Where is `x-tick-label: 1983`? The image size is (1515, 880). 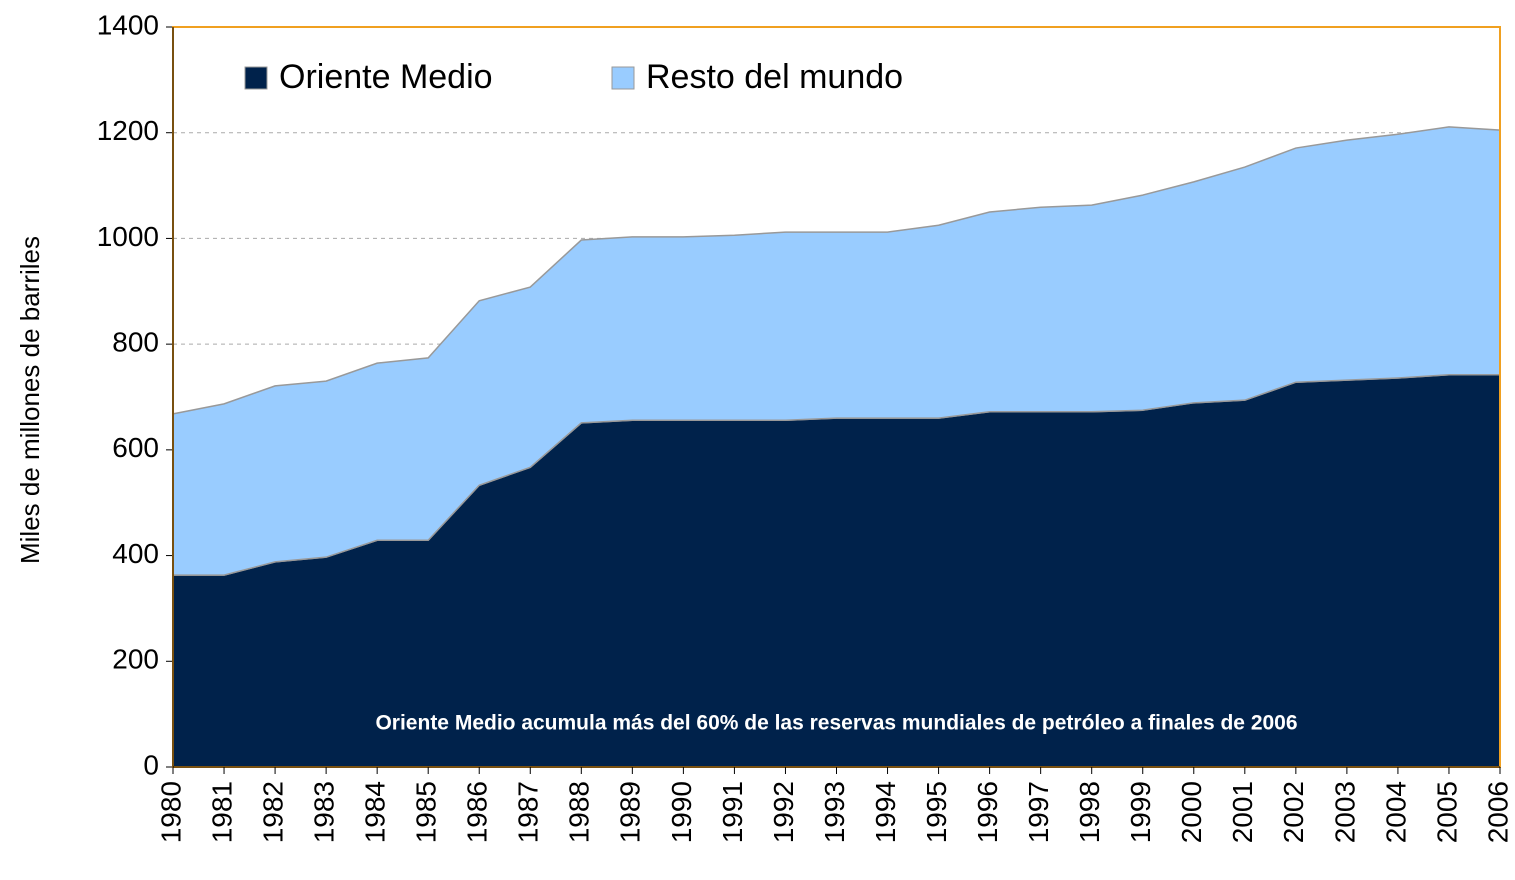 x-tick-label: 1983 is located at coordinates (324, 812).